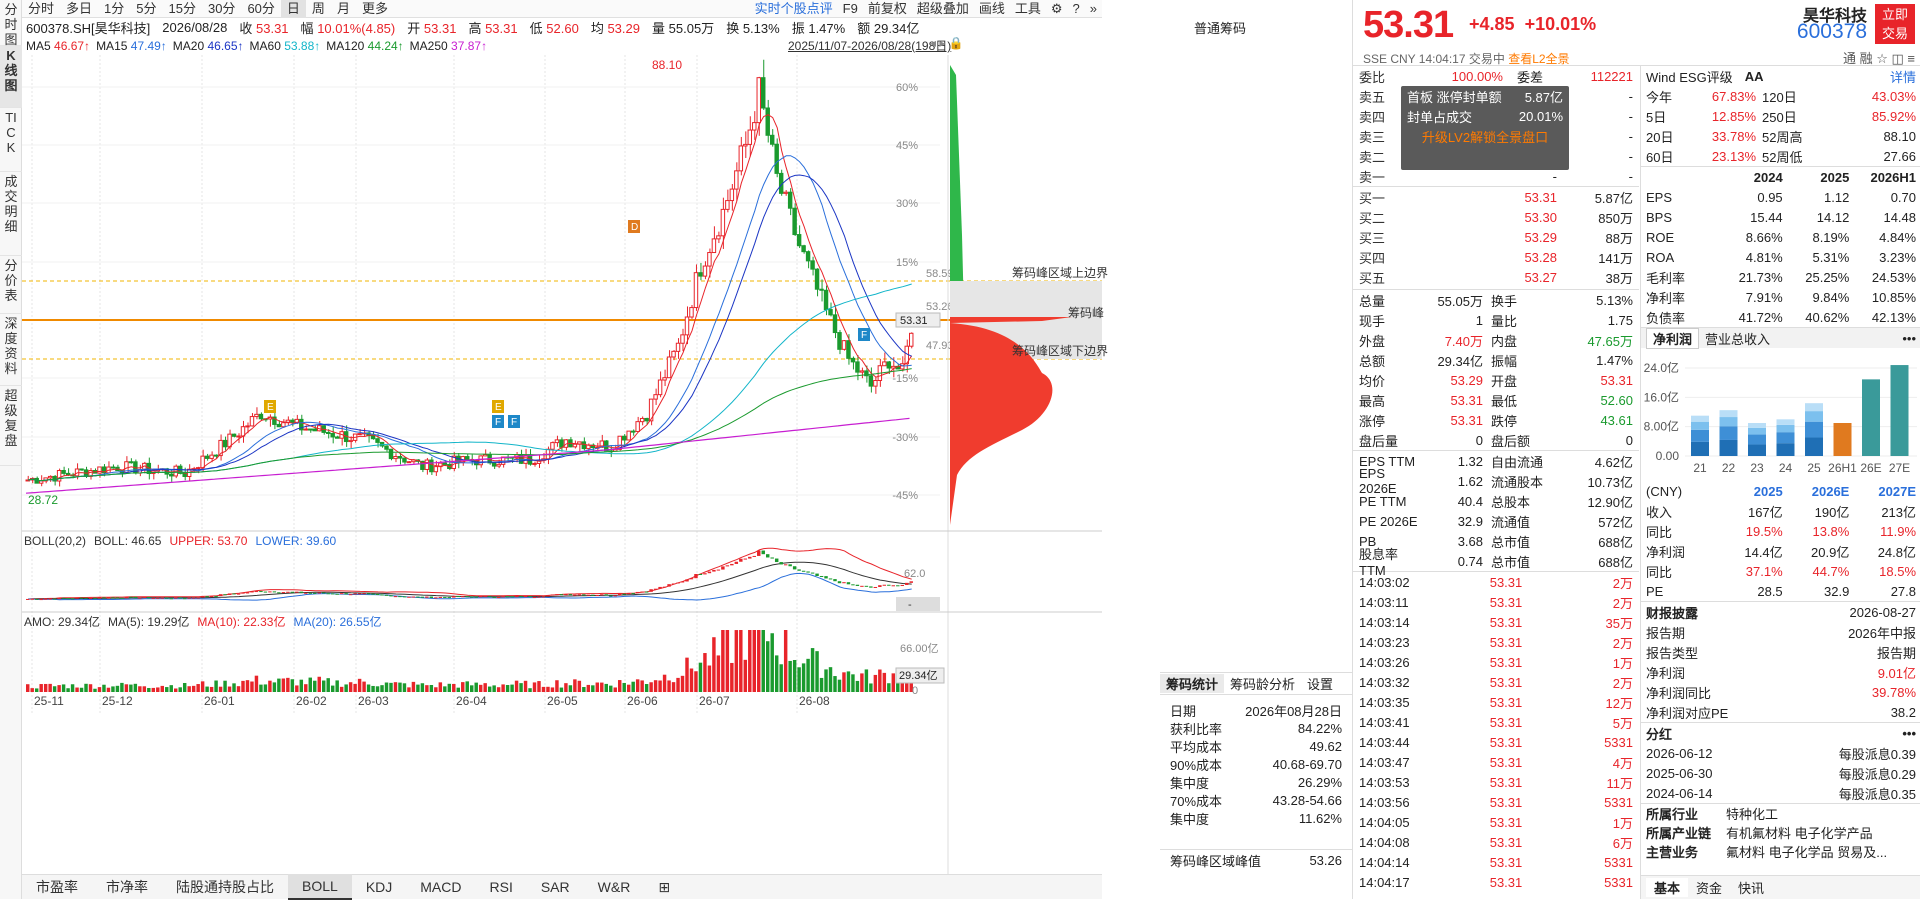 This screenshot has width=1920, height=900. I want to click on rail-item-2: TICK, so click(11, 140).